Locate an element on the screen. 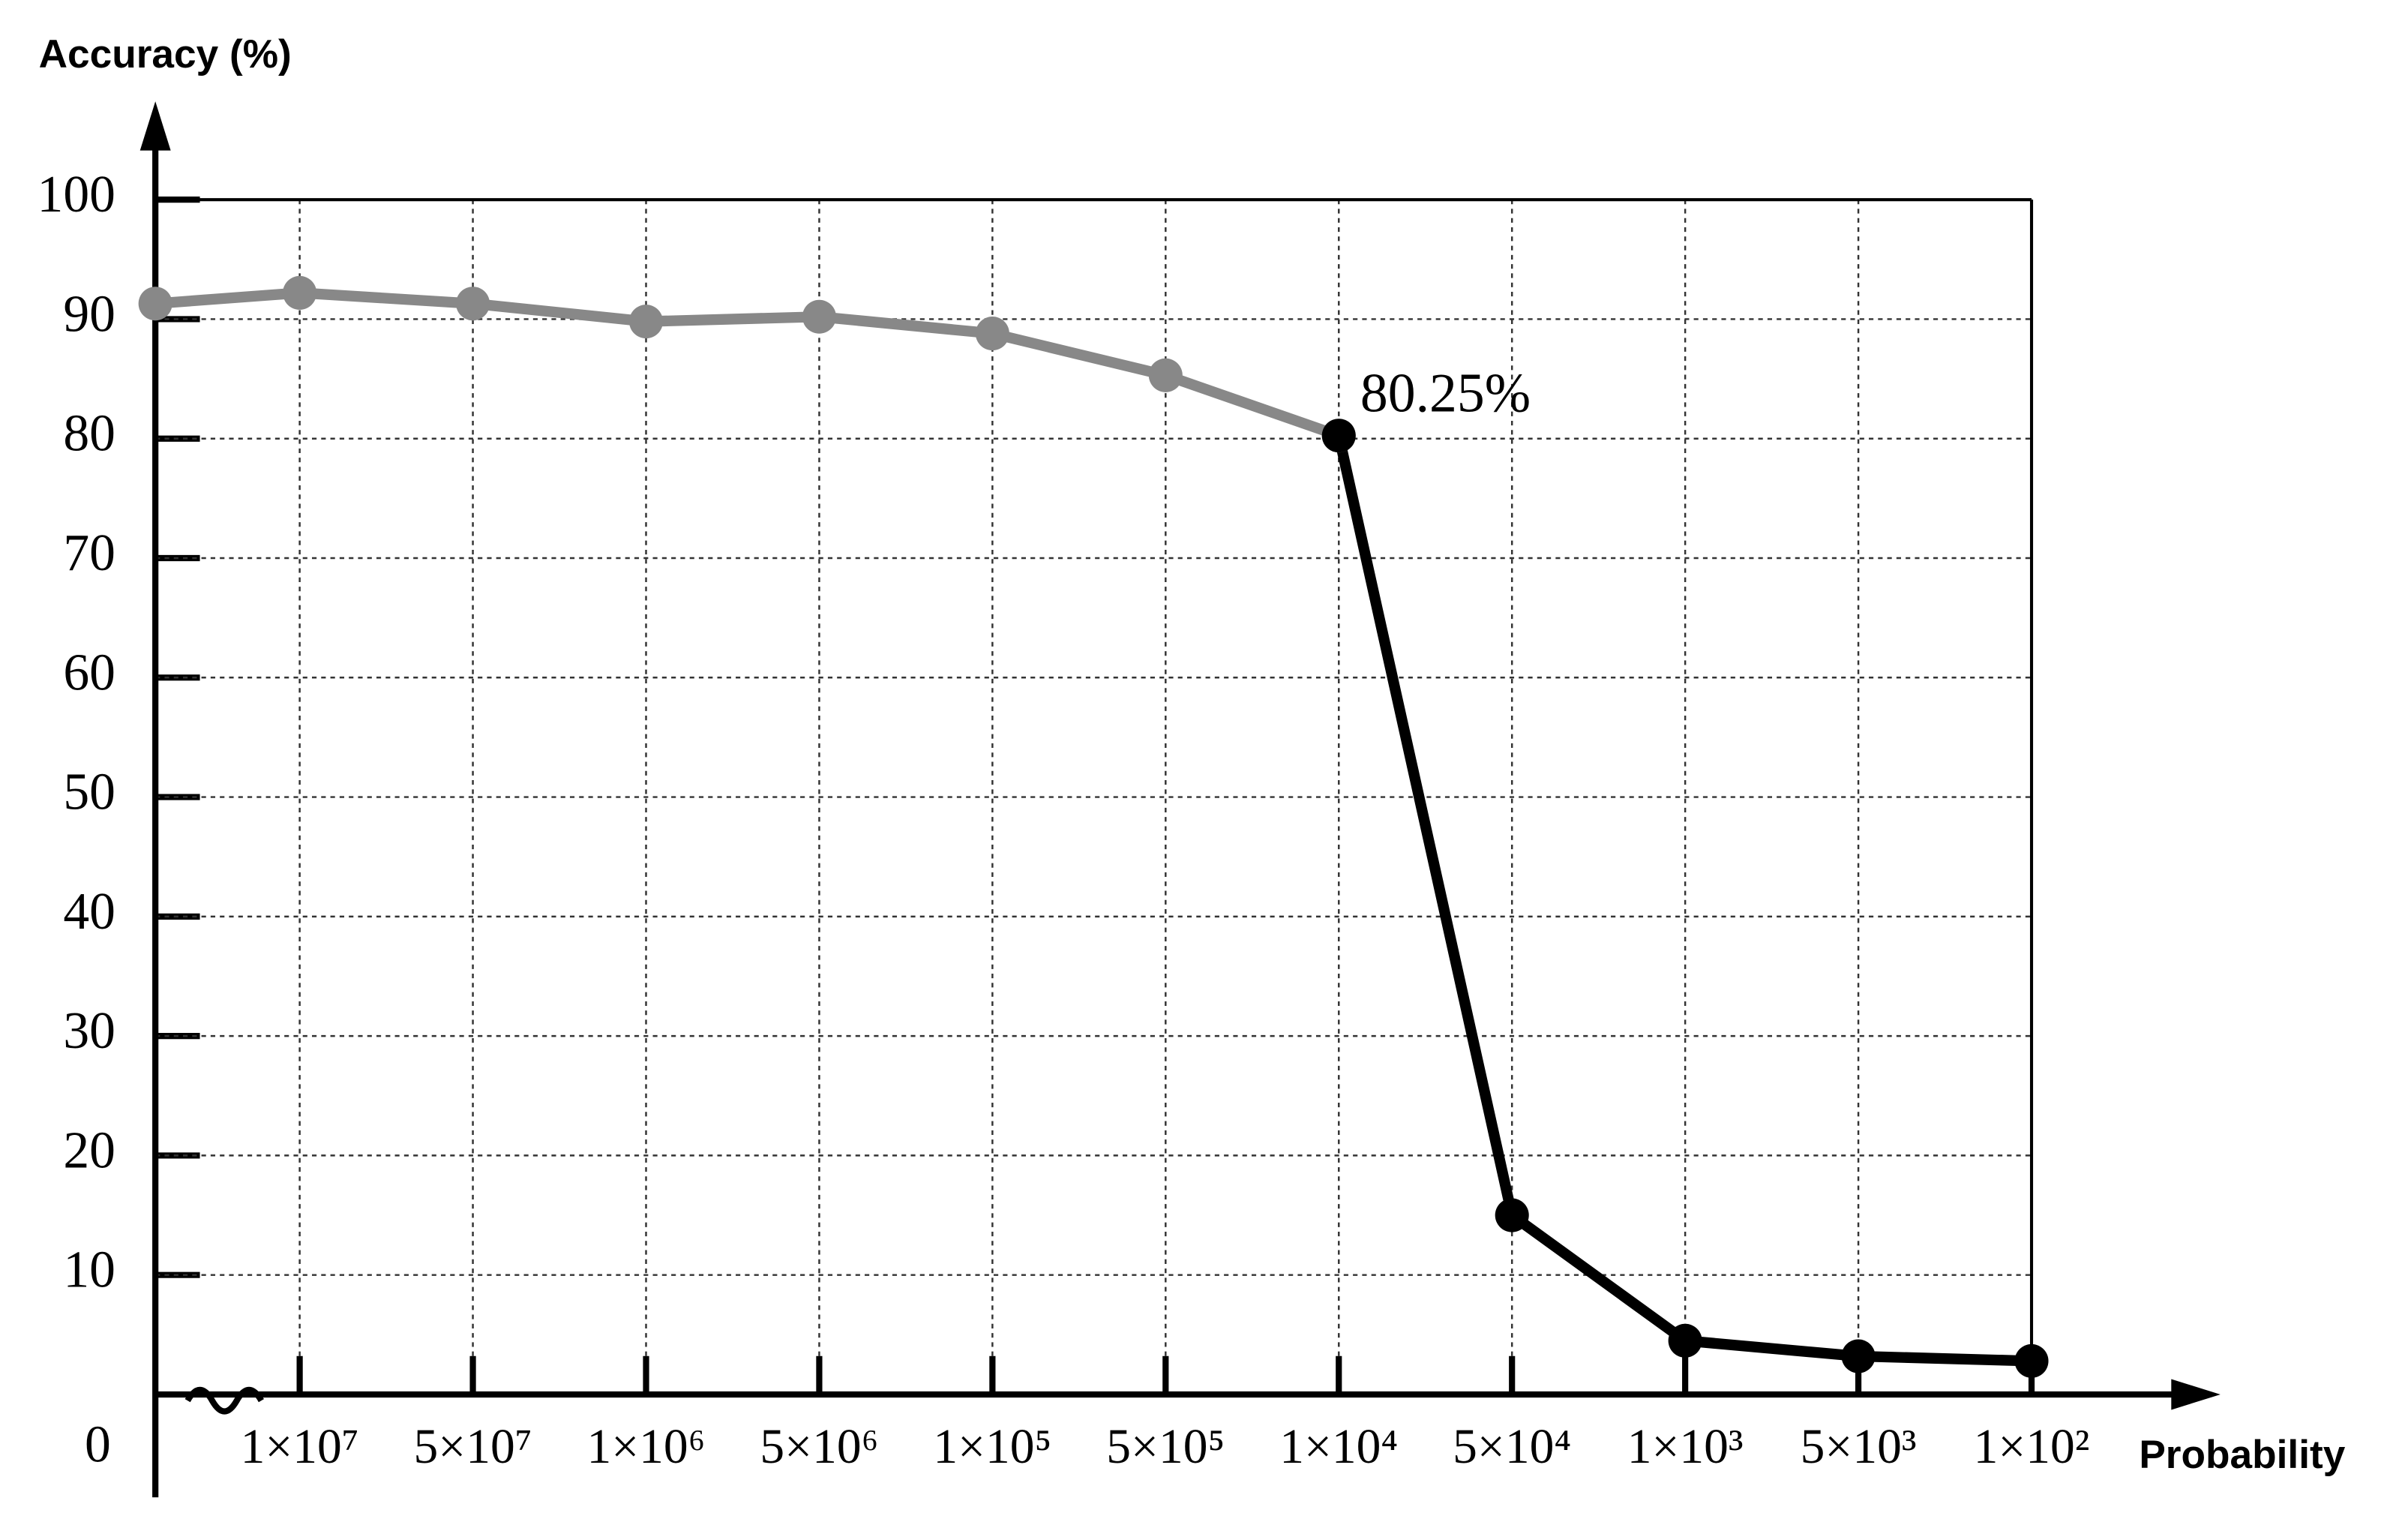  y-tick-label: 80 is located at coordinates (89, 434).